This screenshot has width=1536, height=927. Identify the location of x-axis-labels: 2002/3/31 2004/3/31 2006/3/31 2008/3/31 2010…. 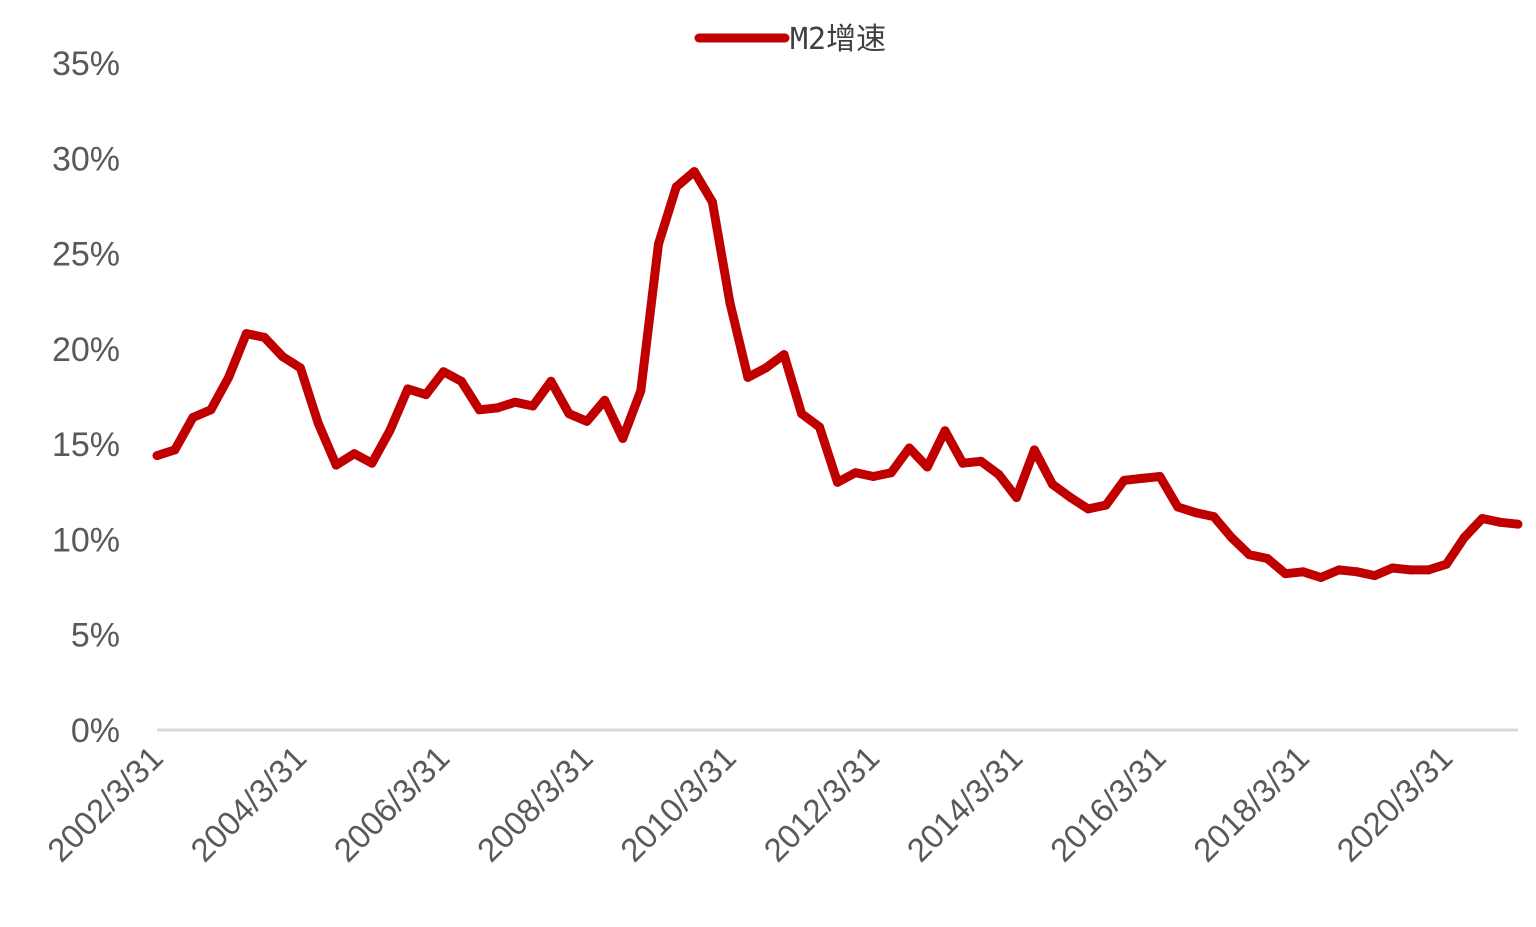
(749, 804).